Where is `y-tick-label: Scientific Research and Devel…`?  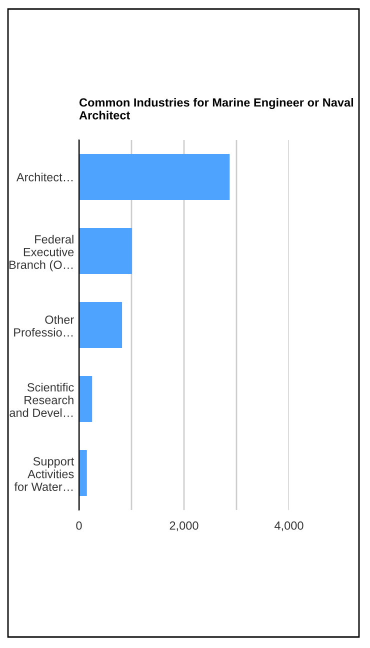
y-tick-label: Scientific Research and Devel… is located at coordinates (42, 399).